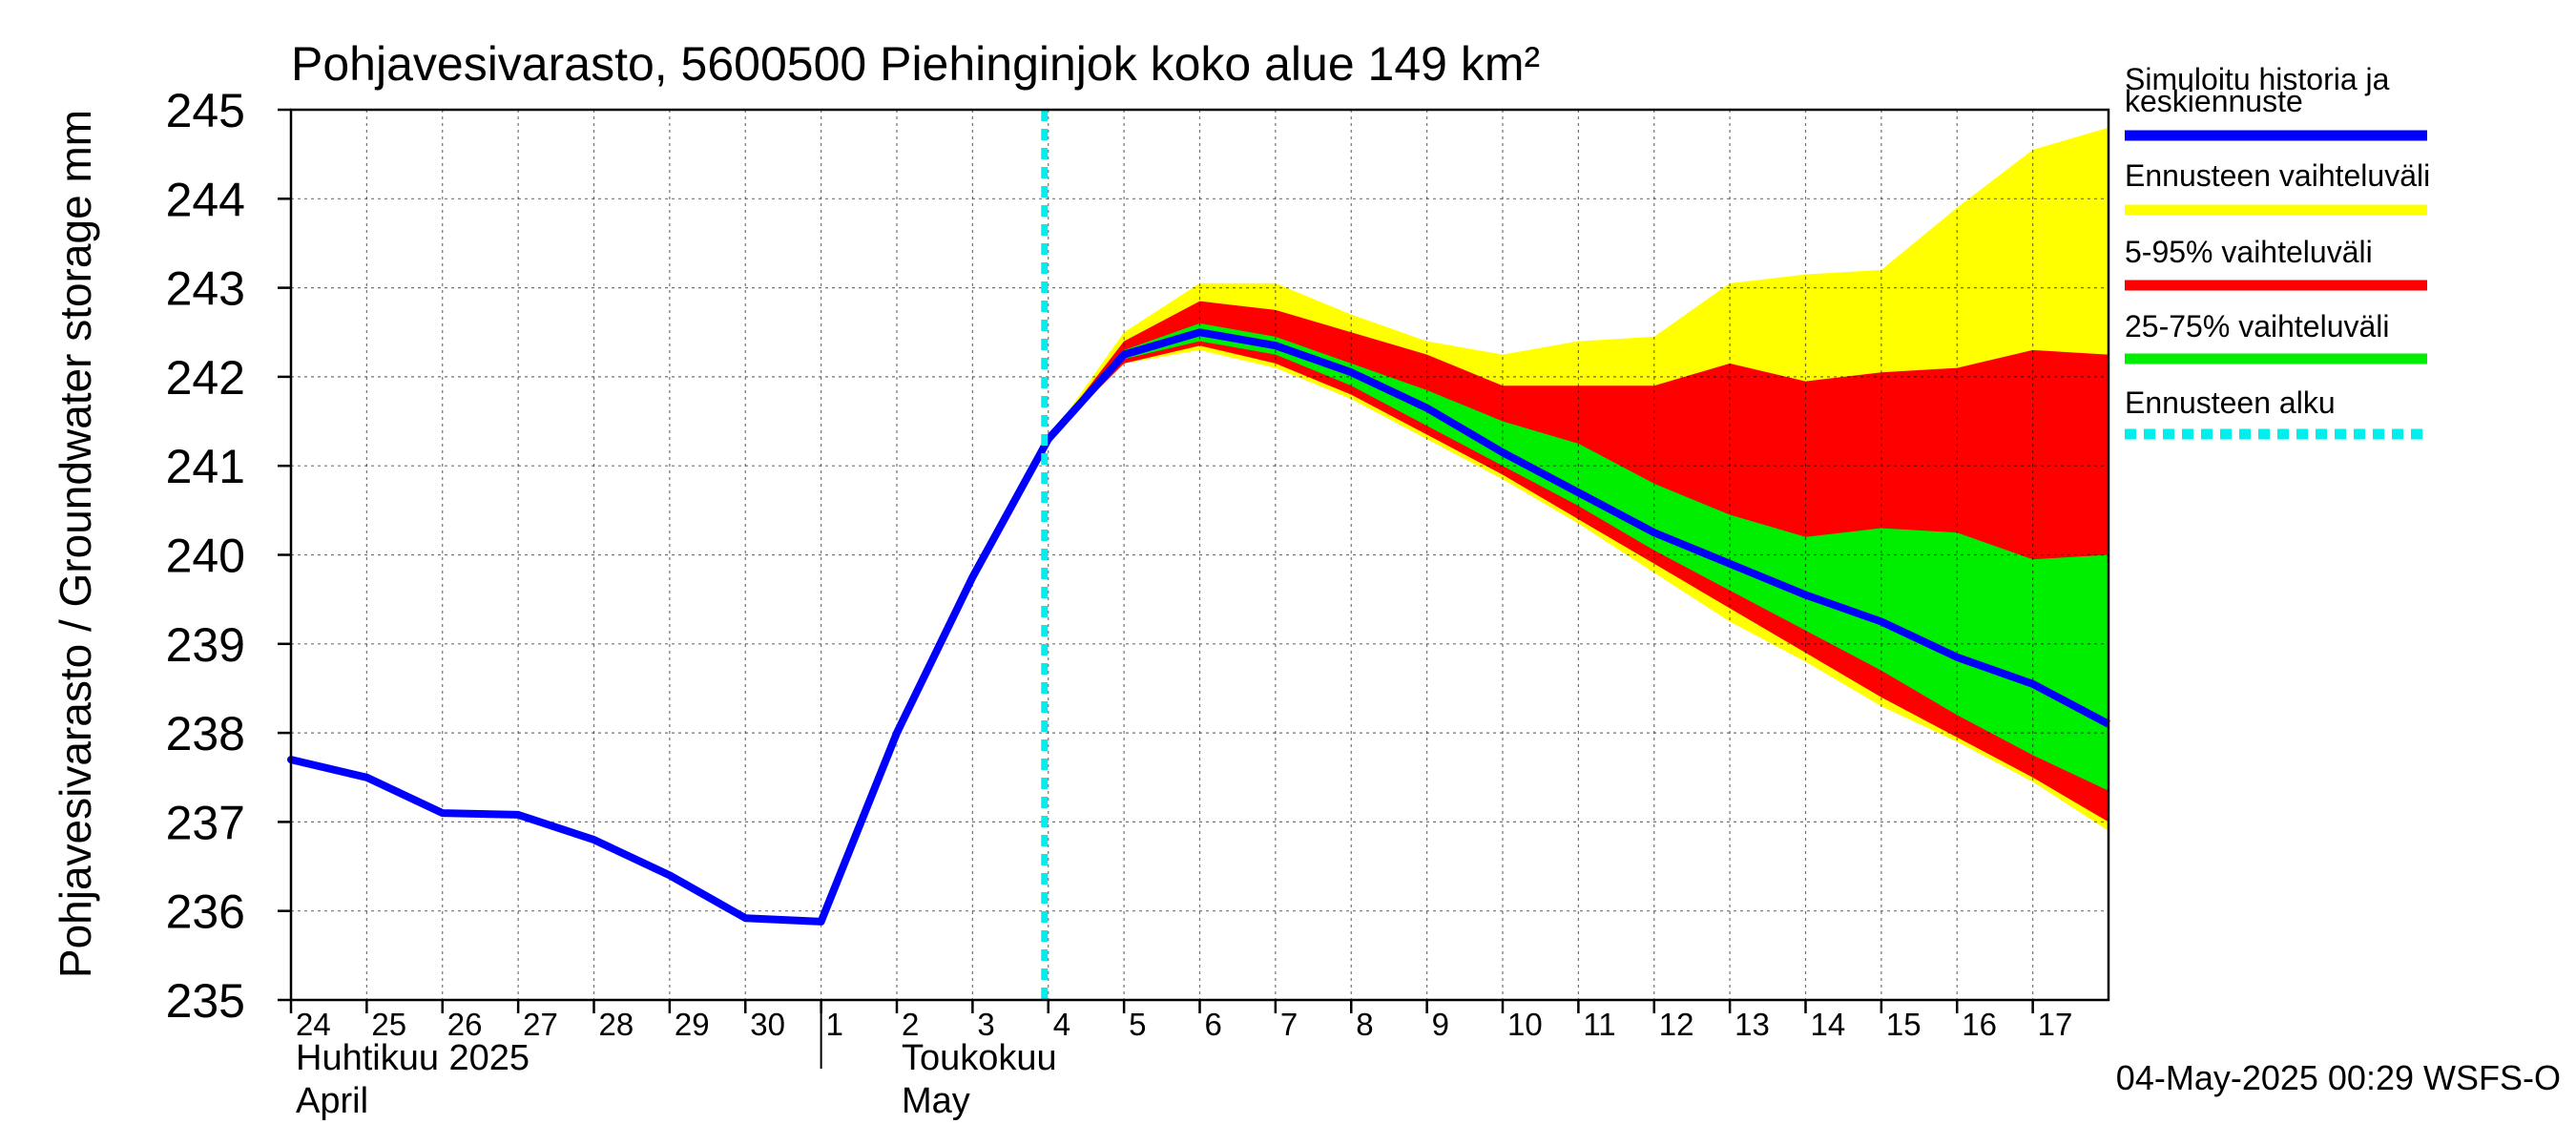 This screenshot has height=1145, width=2576. What do you see at coordinates (2055, 1025) in the screenshot?
I see `x-tick-label: 17` at bounding box center [2055, 1025].